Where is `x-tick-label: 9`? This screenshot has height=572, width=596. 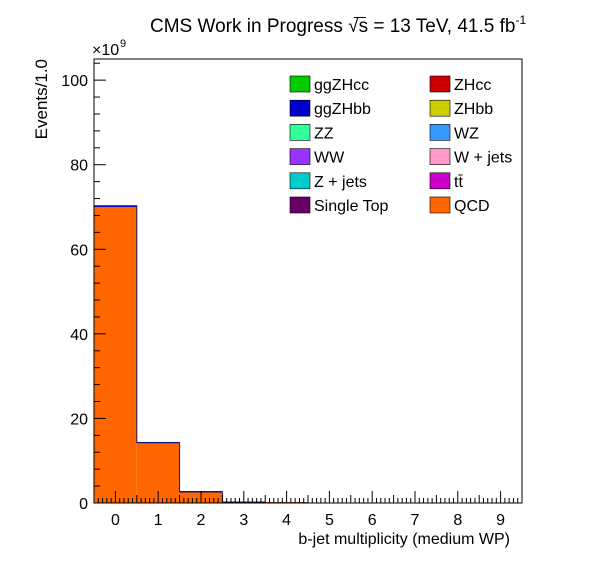 x-tick-label: 9 is located at coordinates (500, 520).